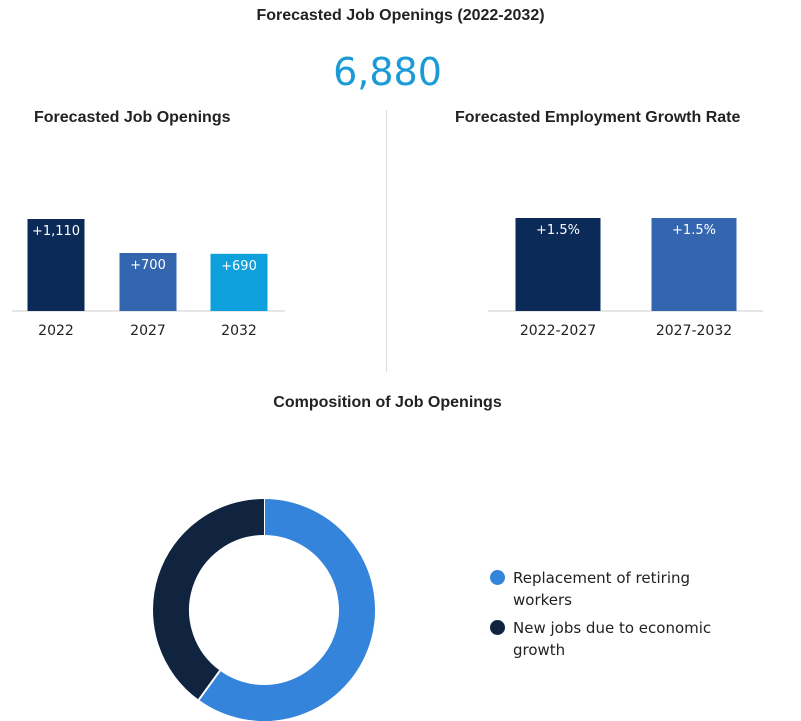 The image size is (801, 721). Describe the element at coordinates (56, 231) in the screenshot. I see `data-label-2022: +1,110` at that location.